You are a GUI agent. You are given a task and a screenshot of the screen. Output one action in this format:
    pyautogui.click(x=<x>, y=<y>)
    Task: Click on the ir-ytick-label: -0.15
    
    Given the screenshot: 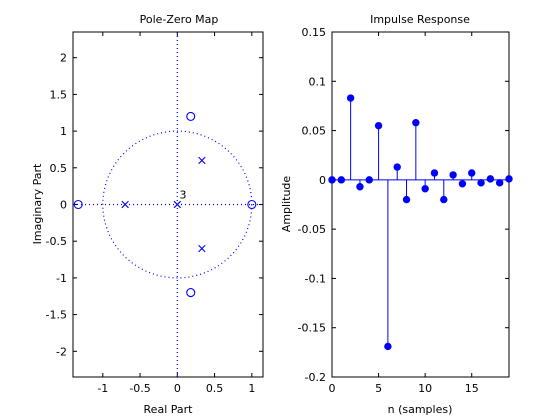 What is the action you would take?
    pyautogui.click(x=312, y=328)
    